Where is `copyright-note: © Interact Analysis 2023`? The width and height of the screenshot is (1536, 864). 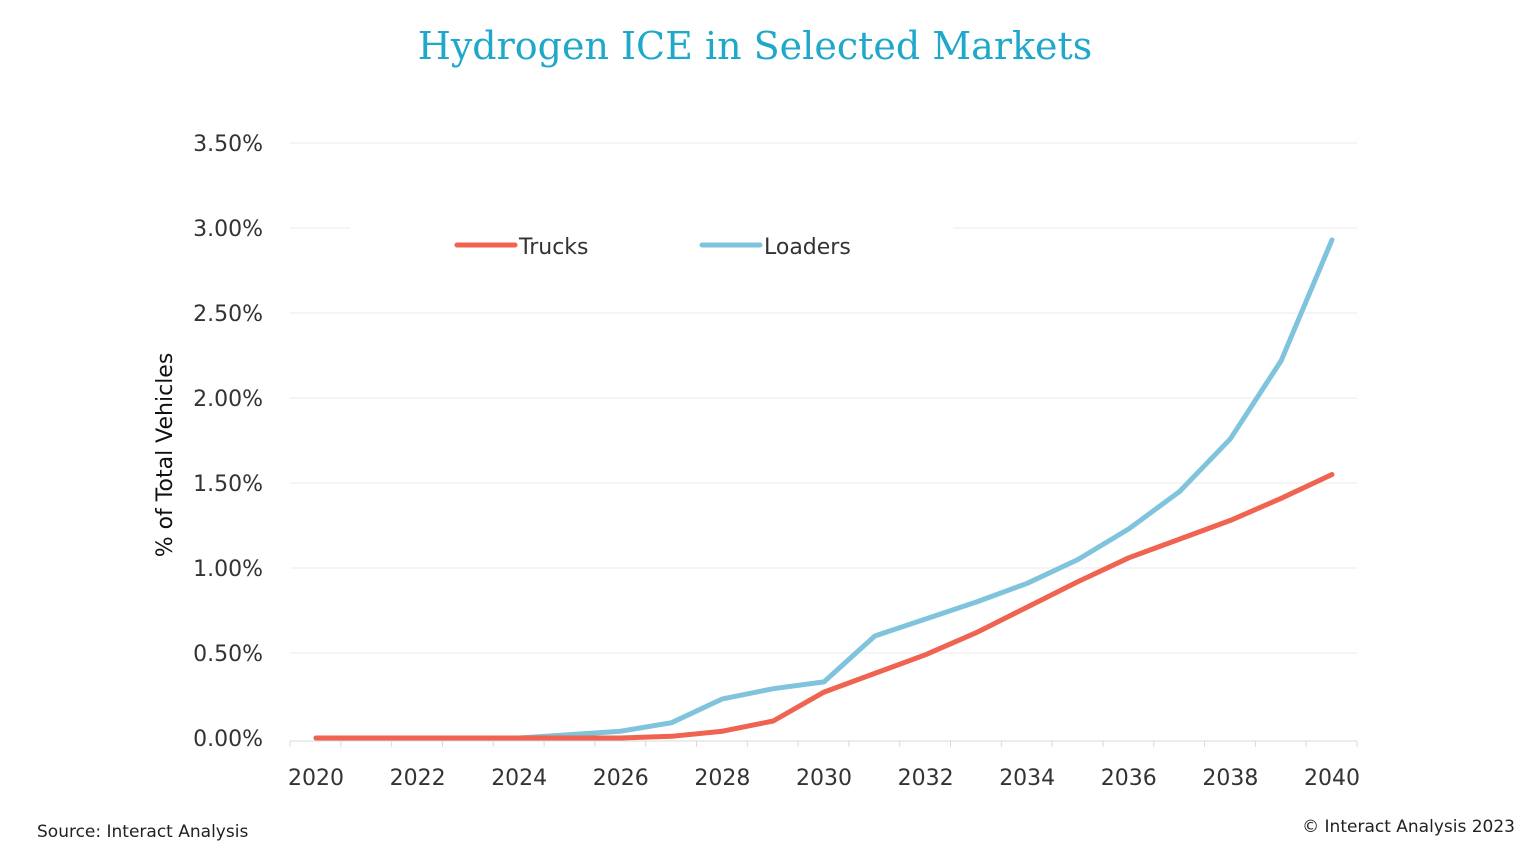 copyright-note: © Interact Analysis 2023 is located at coordinates (1408, 827).